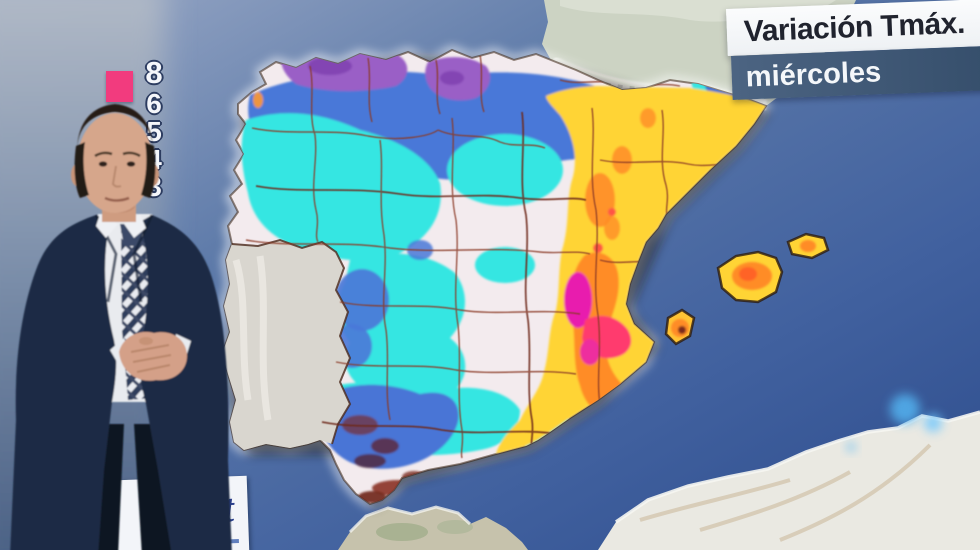 The height and width of the screenshot is (550, 980). What do you see at coordinates (119, 86) in the screenshot?
I see `scale-swatch` at bounding box center [119, 86].